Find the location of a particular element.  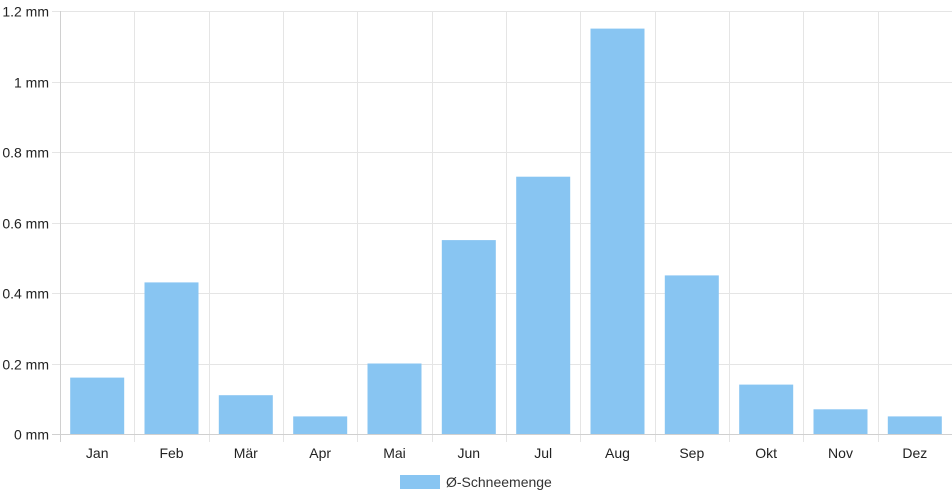

bar-dez is located at coordinates (914, 425).